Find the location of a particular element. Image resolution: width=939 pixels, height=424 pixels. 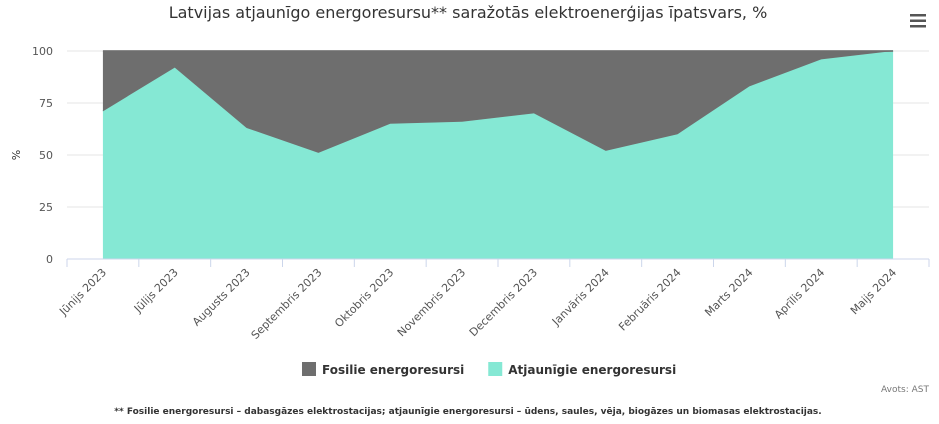

x-tick-label: Janvāris 2024 is located at coordinates (580, 297).